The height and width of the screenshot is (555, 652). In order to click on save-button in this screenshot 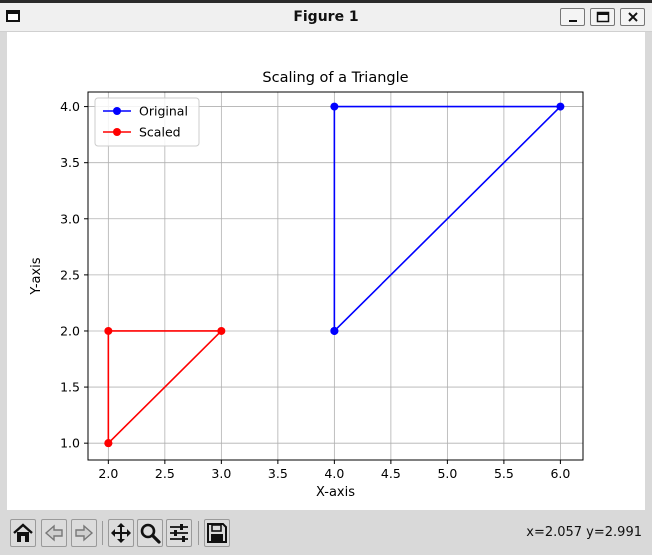, I will do `click(217, 533)`.